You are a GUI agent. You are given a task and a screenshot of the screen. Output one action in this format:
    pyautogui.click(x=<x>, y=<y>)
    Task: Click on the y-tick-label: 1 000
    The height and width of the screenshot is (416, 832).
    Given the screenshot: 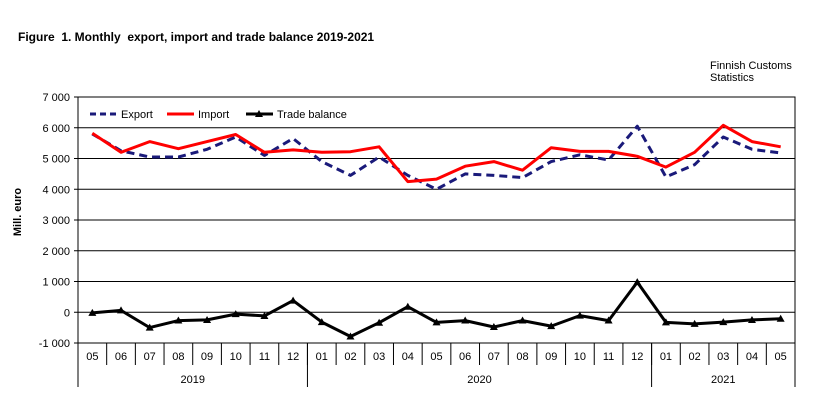 What is the action you would take?
    pyautogui.click(x=56, y=283)
    